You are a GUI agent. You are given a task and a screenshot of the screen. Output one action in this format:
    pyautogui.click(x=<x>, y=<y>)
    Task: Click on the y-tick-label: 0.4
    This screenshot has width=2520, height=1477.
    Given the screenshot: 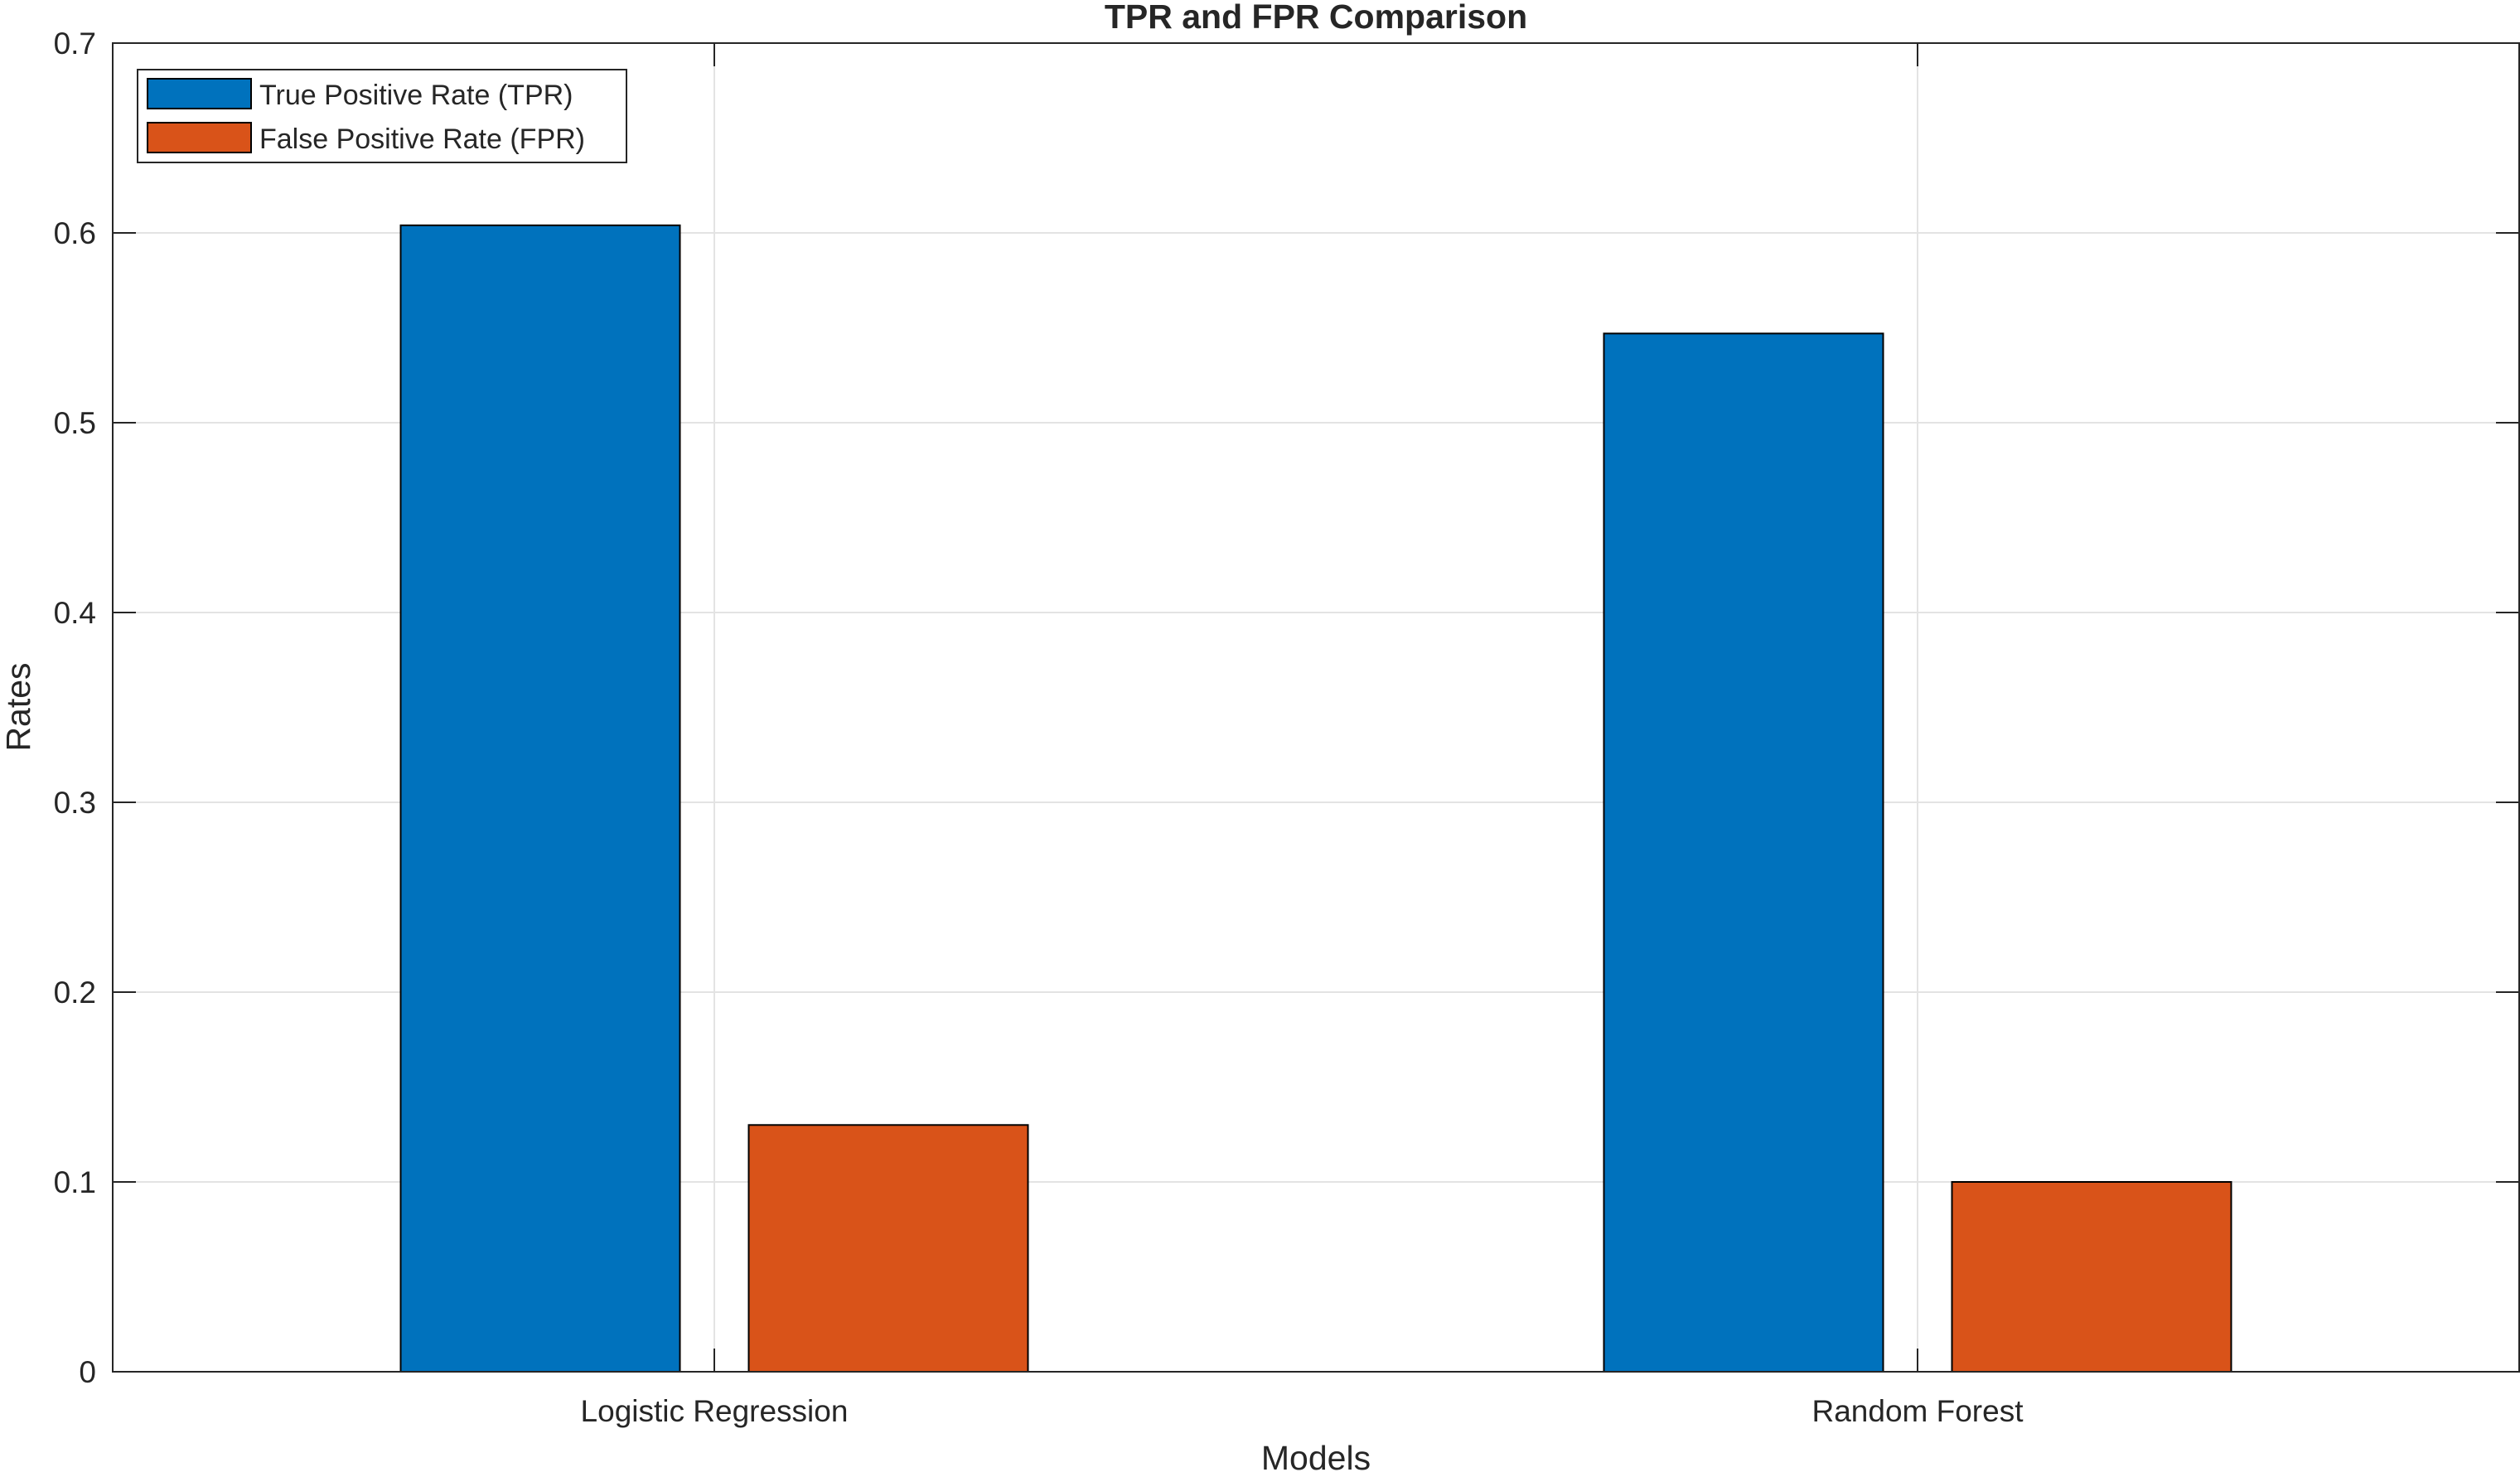 What is the action you would take?
    pyautogui.click(x=75, y=613)
    